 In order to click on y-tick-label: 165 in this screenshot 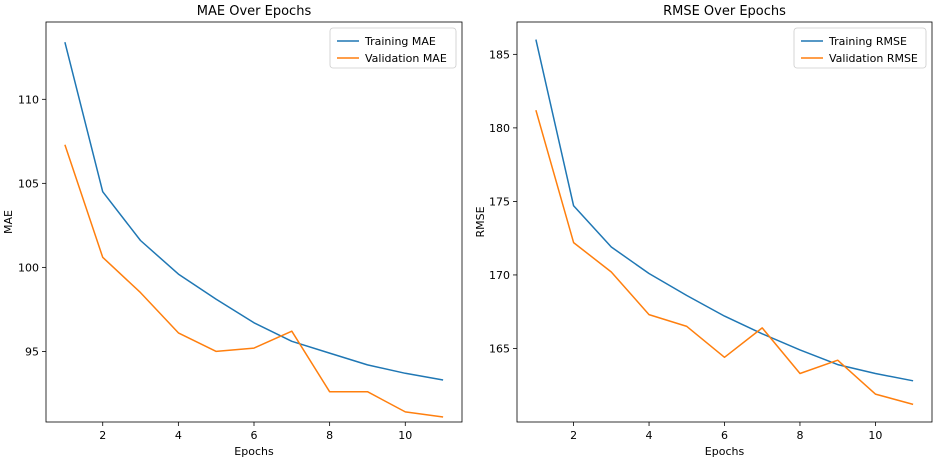, I will do `click(499, 348)`.